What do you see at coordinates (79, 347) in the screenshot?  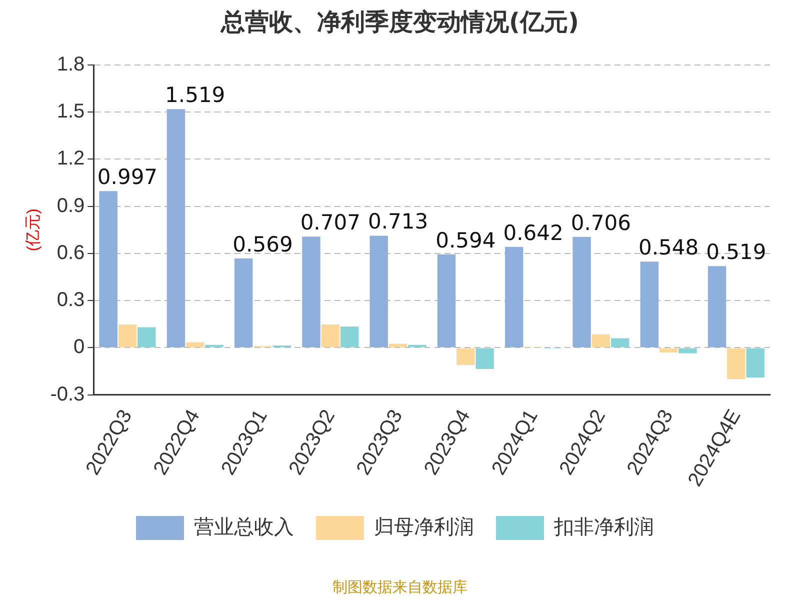 I see `y-tick-label: 0` at bounding box center [79, 347].